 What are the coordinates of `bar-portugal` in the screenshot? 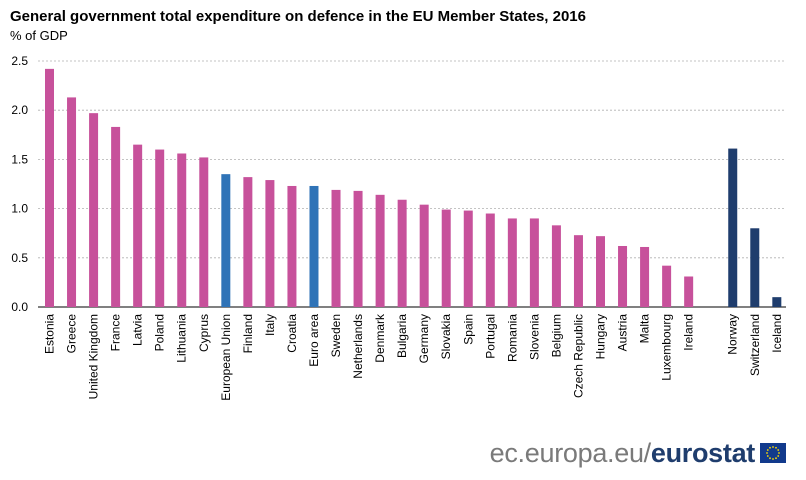 It's located at (490, 260).